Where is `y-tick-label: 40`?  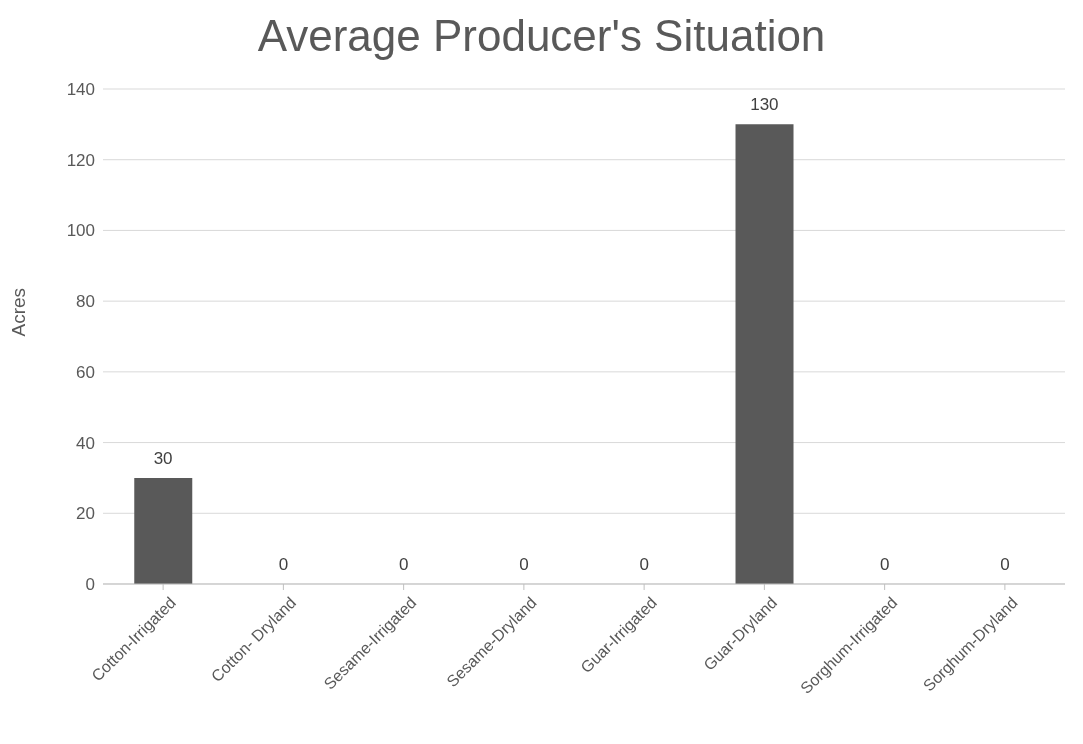
y-tick-label: 40 is located at coordinates (85, 443).